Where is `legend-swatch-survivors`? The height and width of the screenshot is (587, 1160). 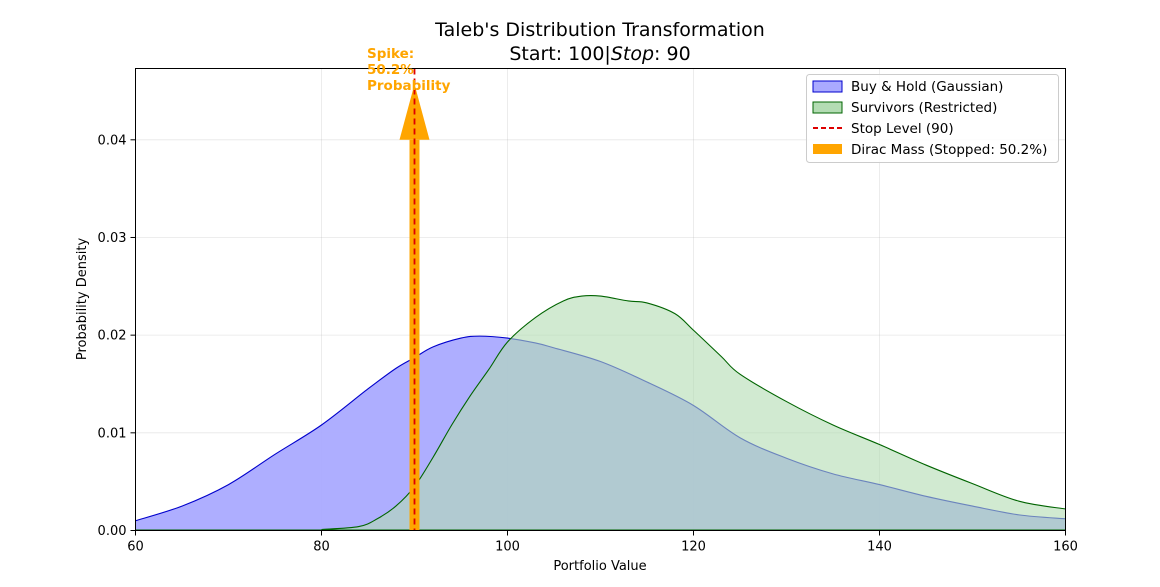 legend-swatch-survivors is located at coordinates (827, 107).